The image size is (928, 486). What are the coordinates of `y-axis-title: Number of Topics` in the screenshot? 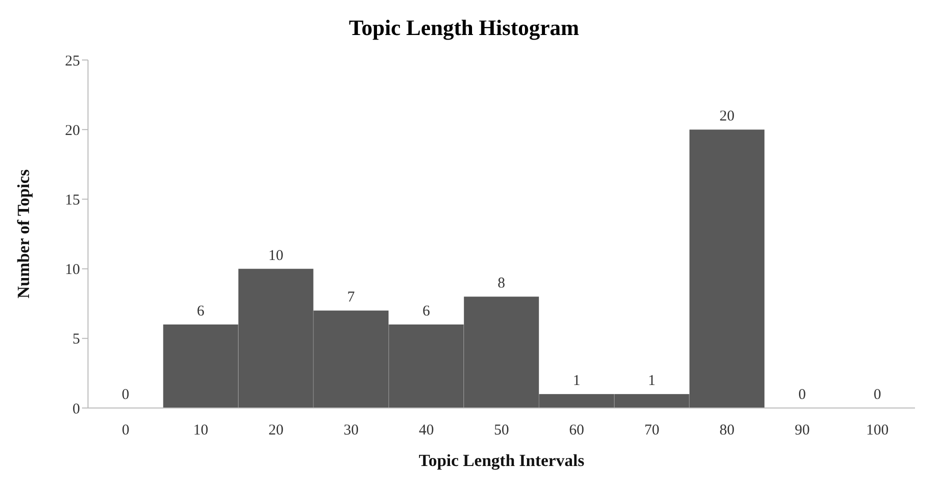 It's located at (24, 234).